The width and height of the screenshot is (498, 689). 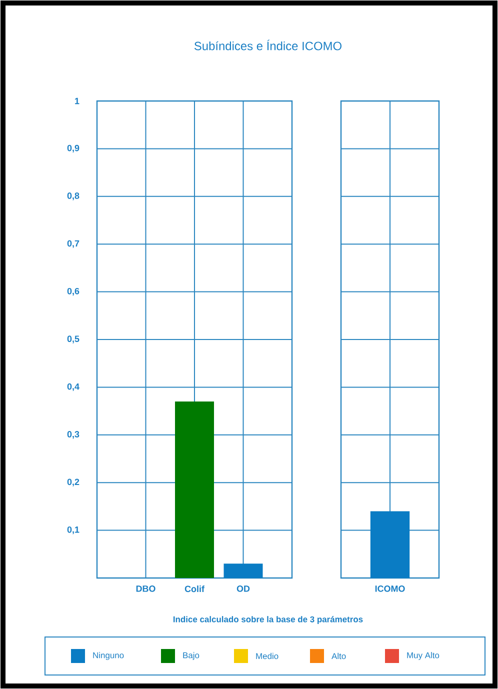 I want to click on y-tick-label: 0,6, so click(x=73, y=292).